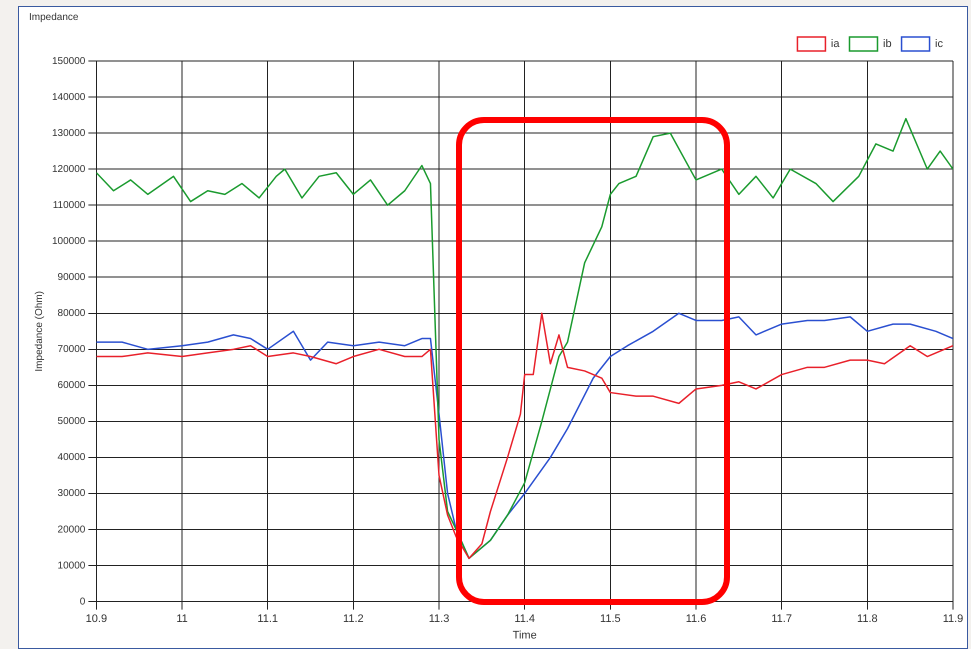  Describe the element at coordinates (97, 619) in the screenshot. I see `x-tick-label: 10.9` at that location.